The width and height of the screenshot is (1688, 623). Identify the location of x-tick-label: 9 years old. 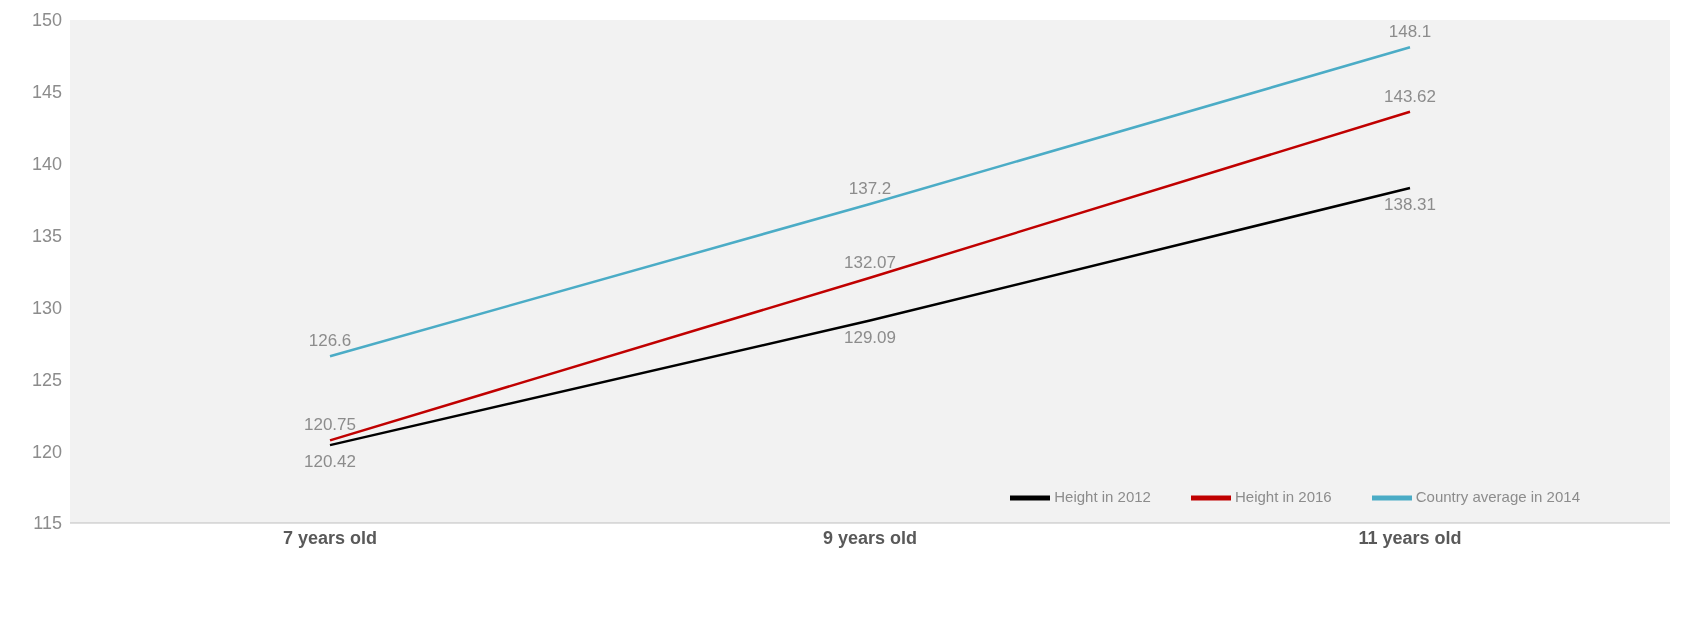
(870, 537).